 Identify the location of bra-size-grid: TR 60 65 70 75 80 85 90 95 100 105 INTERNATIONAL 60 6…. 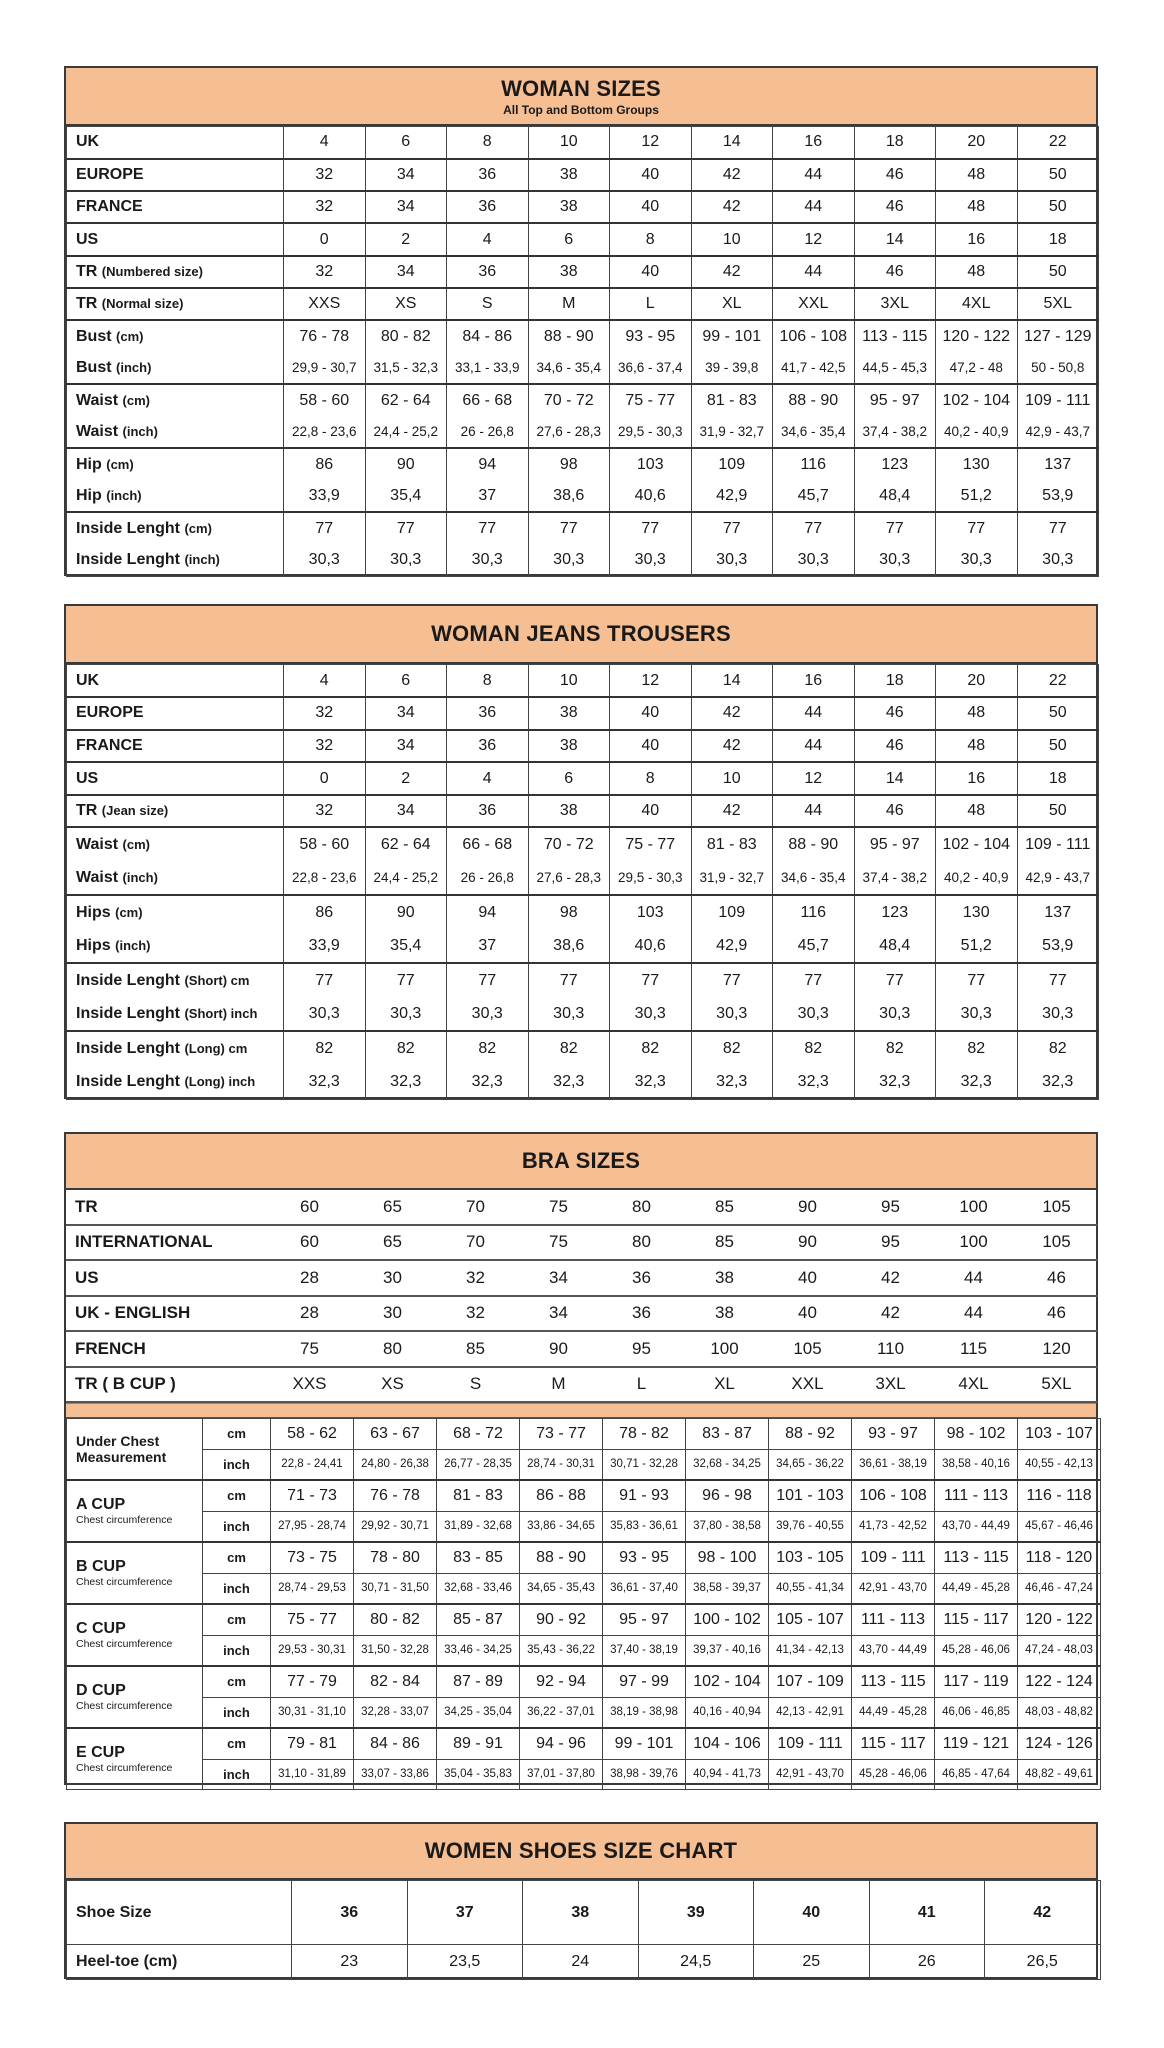
(582, 1296).